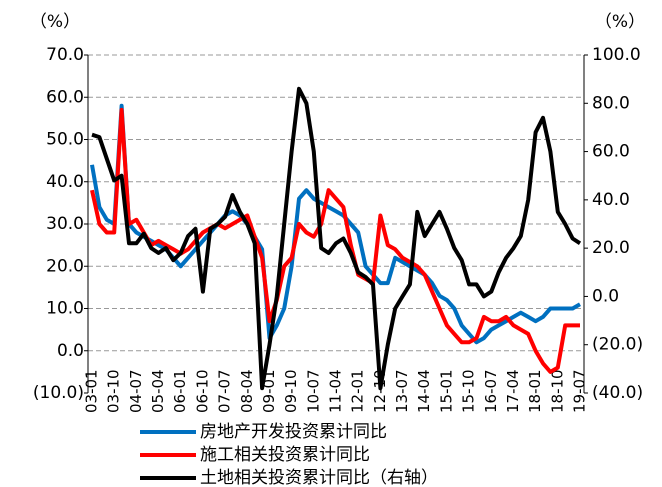  Describe the element at coordinates (611, 103) in the screenshot. I see `y2-tick-label: 80.0` at that location.